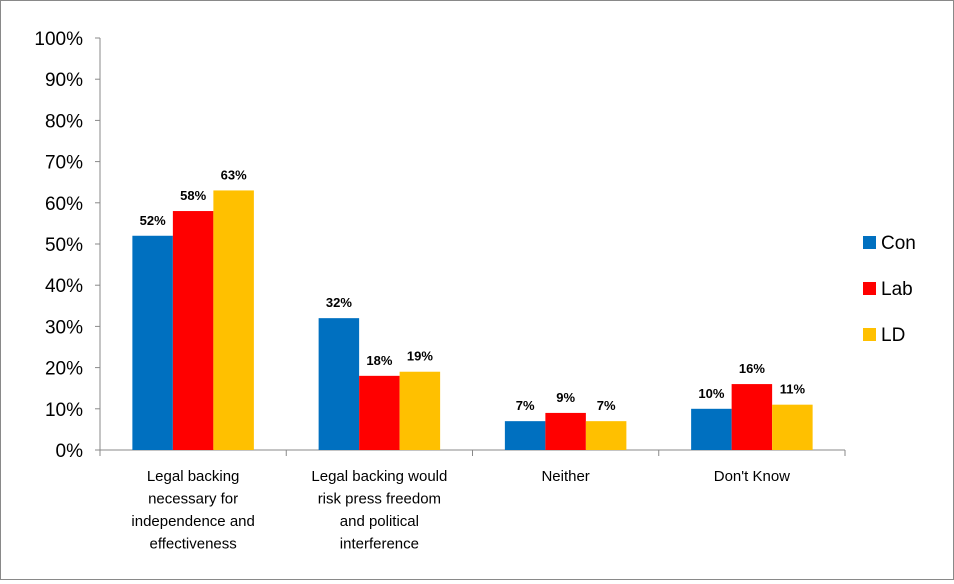  I want to click on data-label-ld: 19%, so click(420, 356).